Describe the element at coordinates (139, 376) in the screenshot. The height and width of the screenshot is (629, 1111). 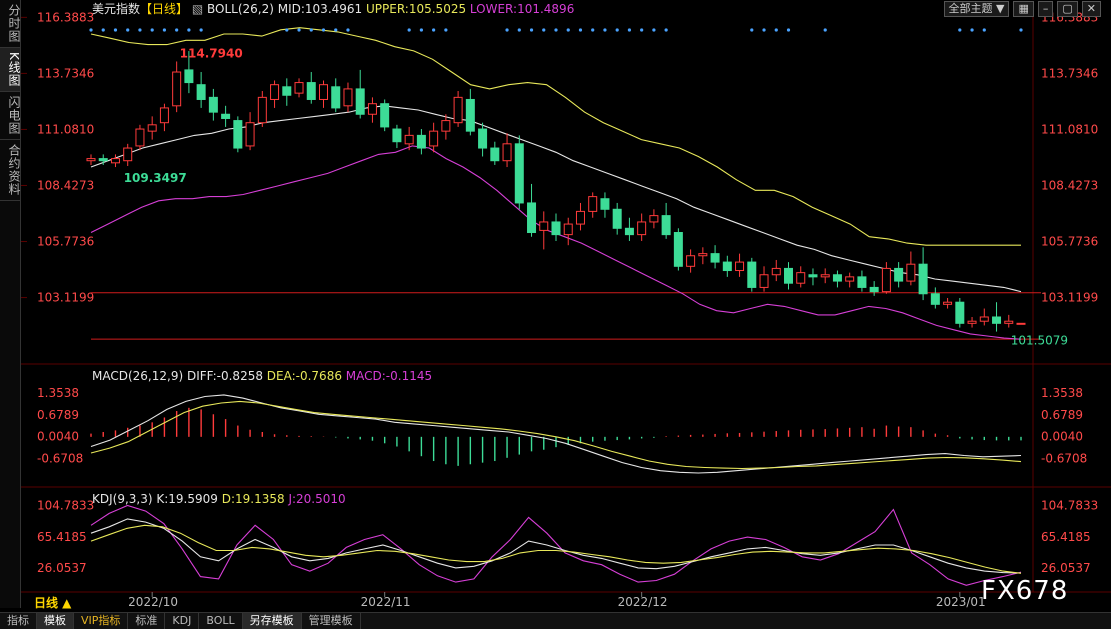
I see `header-span: MACD(26,12,9)` at that location.